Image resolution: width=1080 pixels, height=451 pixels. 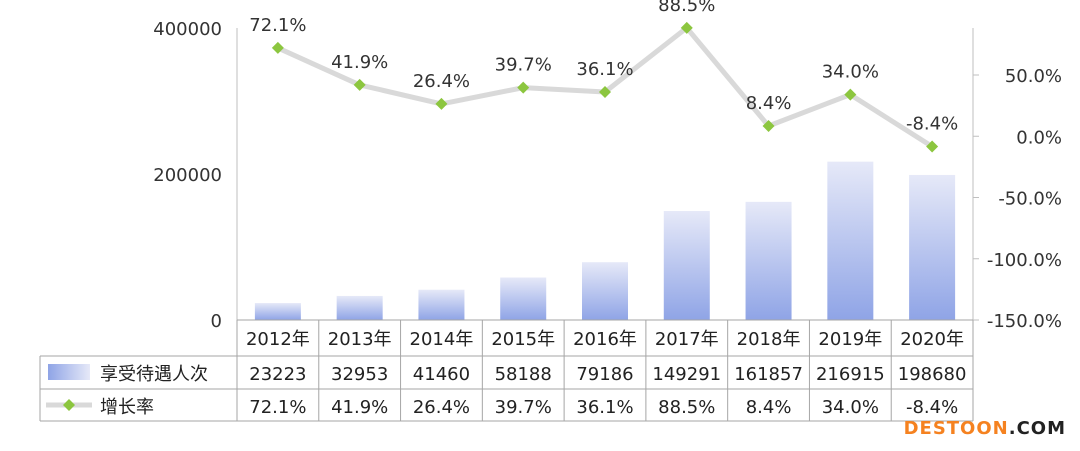 I want to click on watermark-part1: DESTOON, so click(x=956, y=428).